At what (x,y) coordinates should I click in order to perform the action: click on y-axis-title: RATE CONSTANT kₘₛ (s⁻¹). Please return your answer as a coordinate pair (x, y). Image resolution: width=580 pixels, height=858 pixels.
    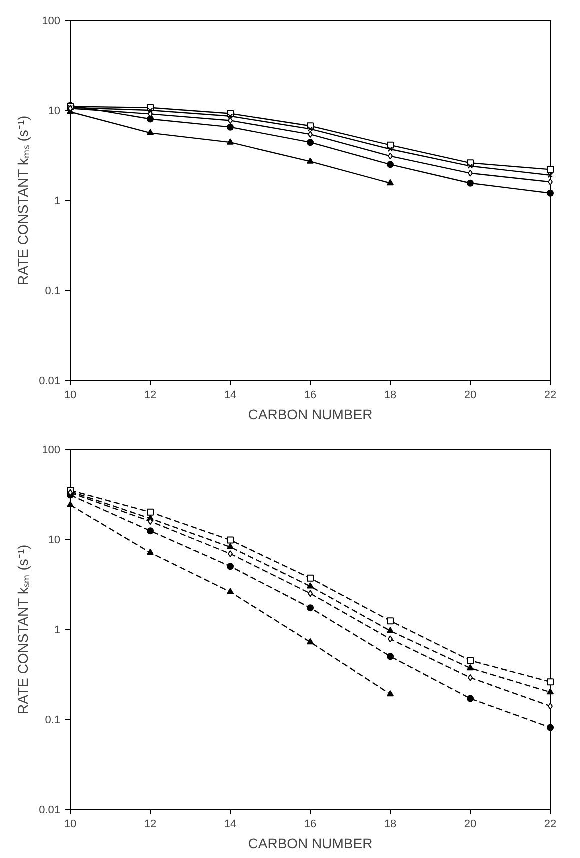
    Looking at the image, I should click on (23, 201).